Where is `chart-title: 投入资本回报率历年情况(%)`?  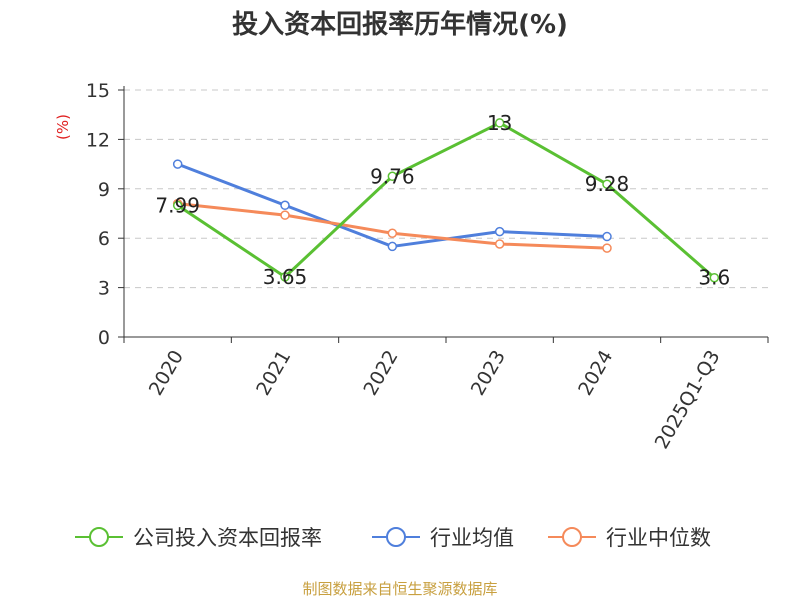
chart-title: 投入资本回报率历年情况(%) is located at coordinates (400, 25).